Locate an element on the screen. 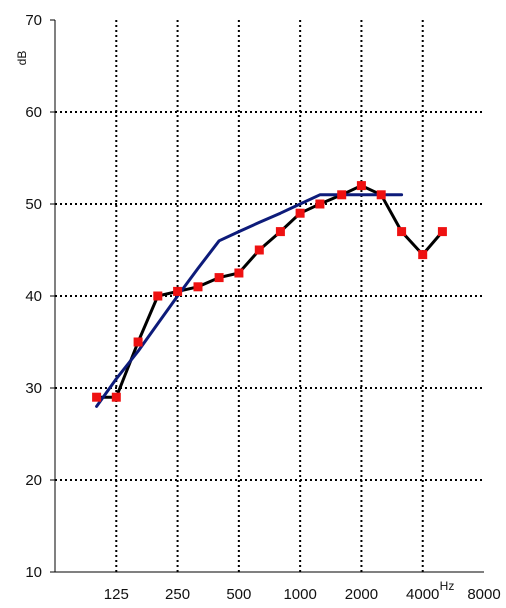 This screenshot has width=506, height=608. x-tick-label: 500 is located at coordinates (238, 594).